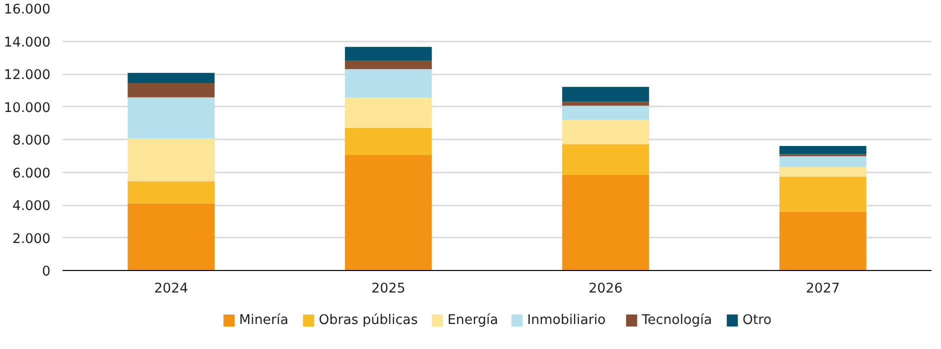 This screenshot has height=349, width=941. What do you see at coordinates (566, 320) in the screenshot?
I see `legend-label: Inmobiliario` at bounding box center [566, 320].